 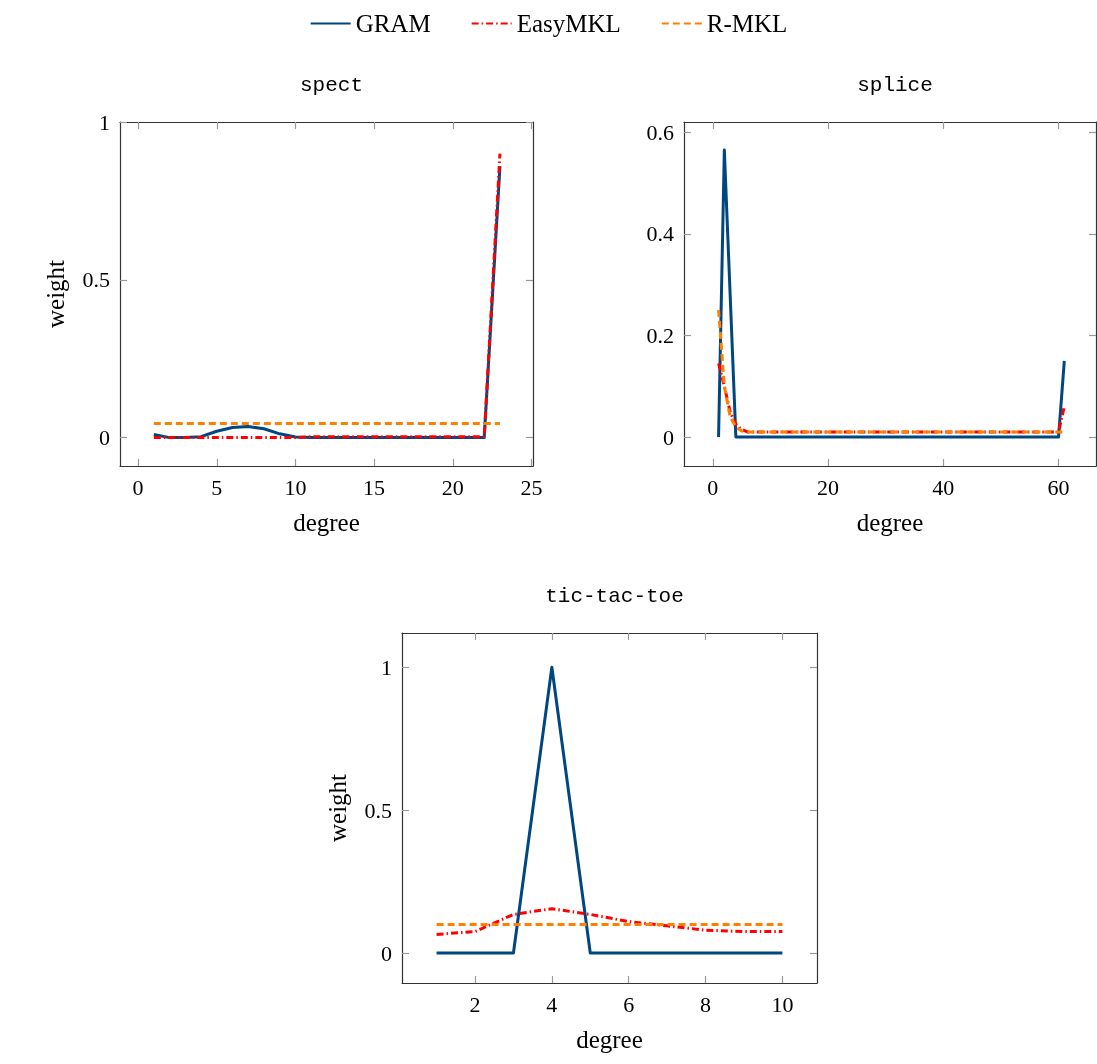 What do you see at coordinates (475, 1004) in the screenshot?
I see `x-tick-label: 2` at bounding box center [475, 1004].